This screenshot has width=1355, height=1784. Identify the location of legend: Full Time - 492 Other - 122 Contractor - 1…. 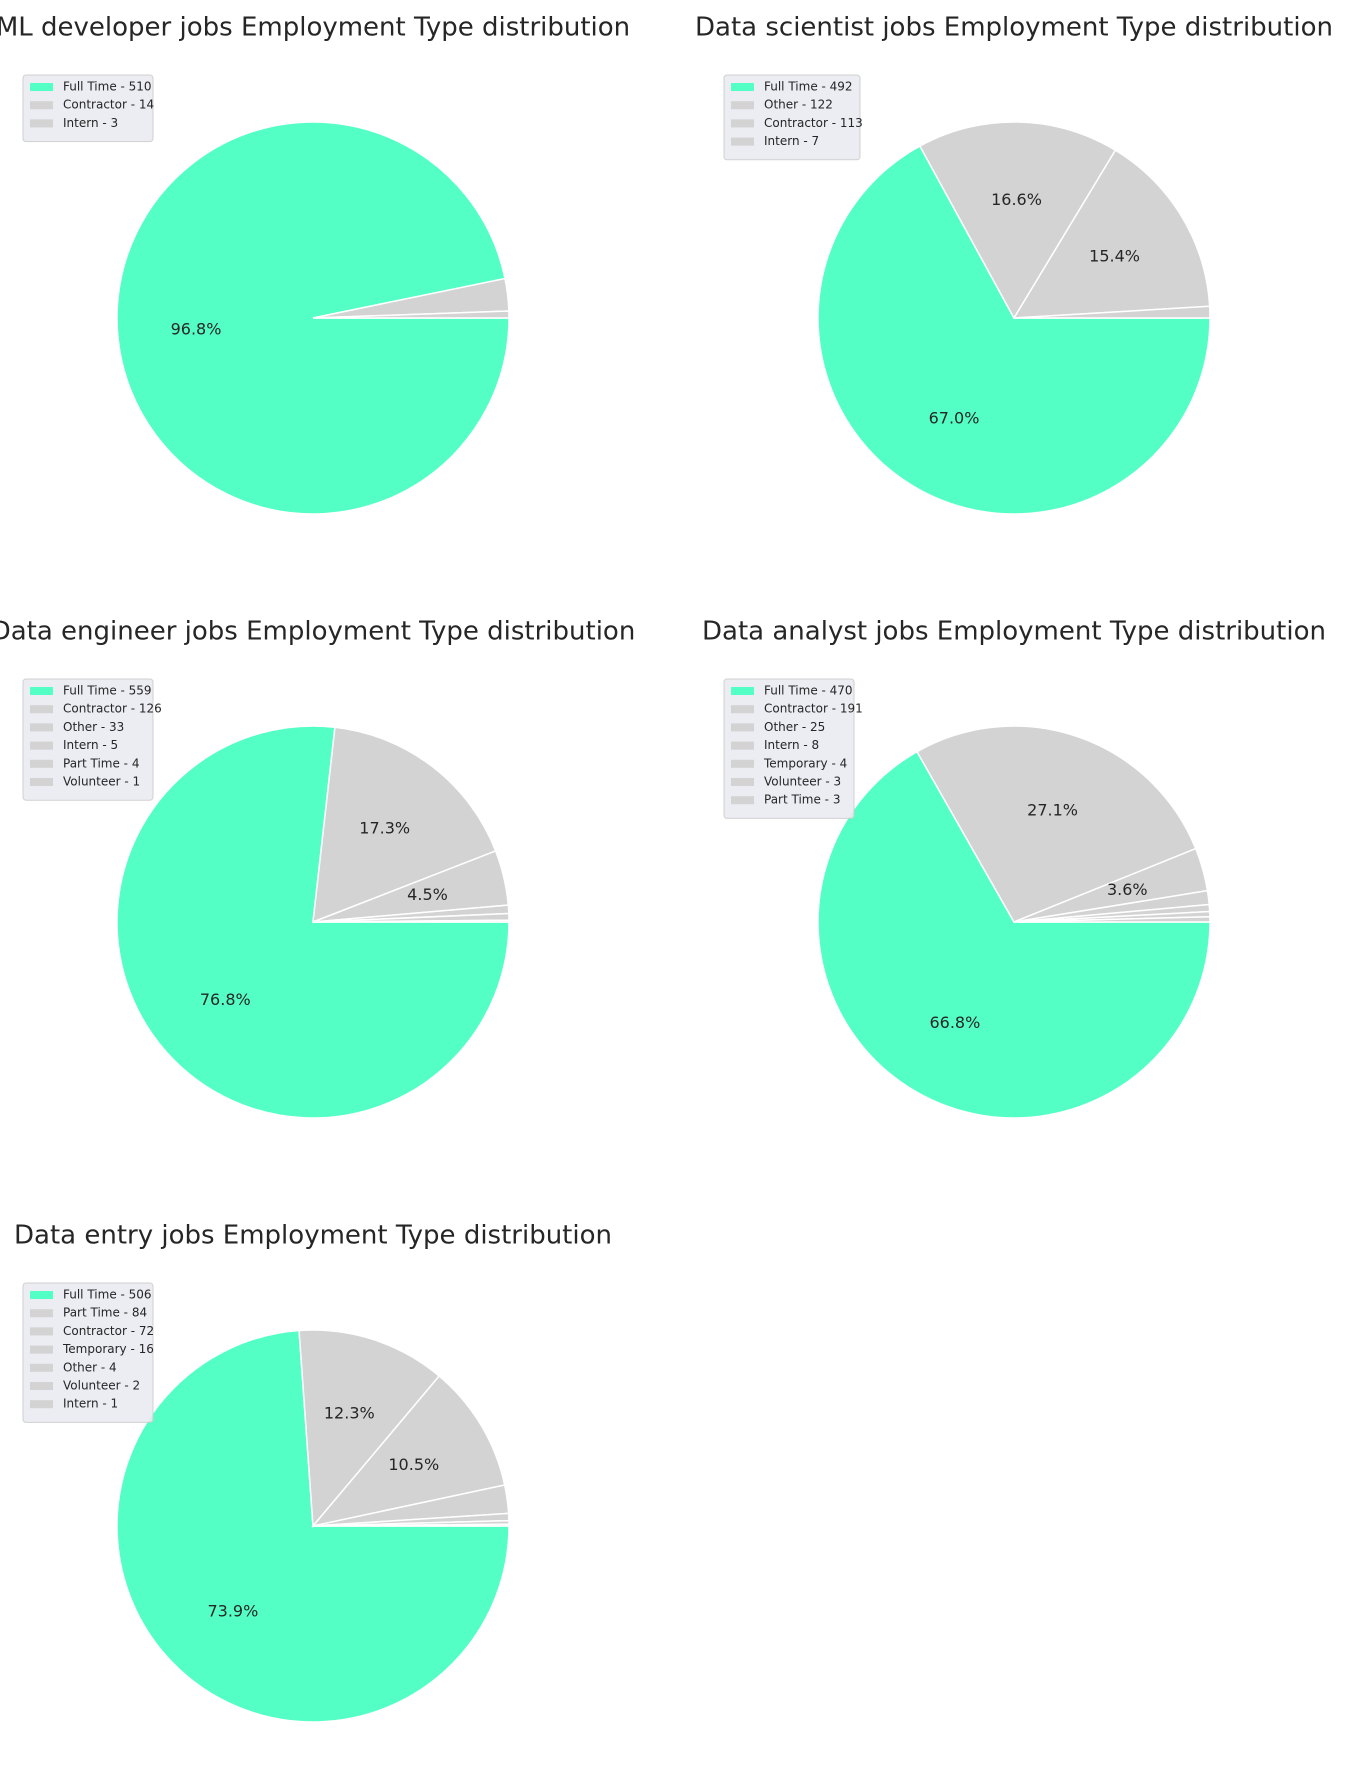
(793, 117).